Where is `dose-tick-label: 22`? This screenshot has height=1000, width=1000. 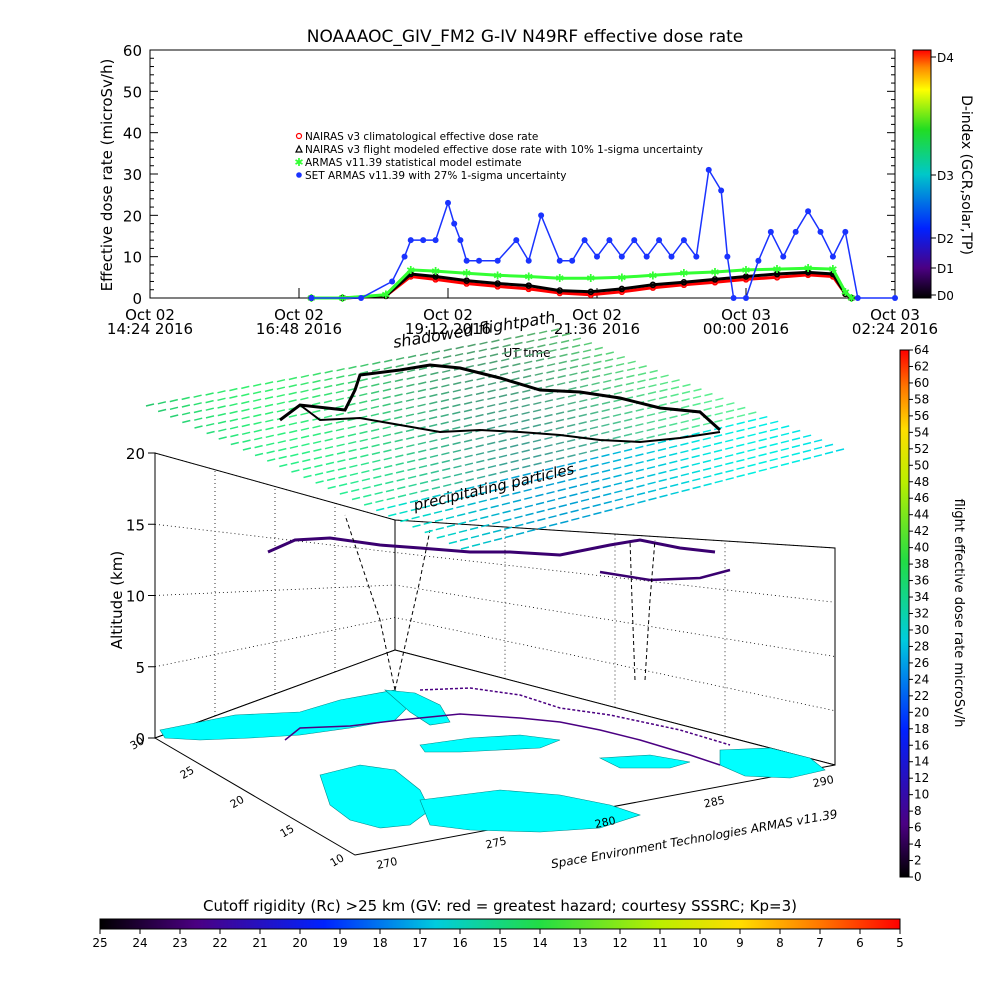
dose-tick-label: 22 is located at coordinates (921, 696).